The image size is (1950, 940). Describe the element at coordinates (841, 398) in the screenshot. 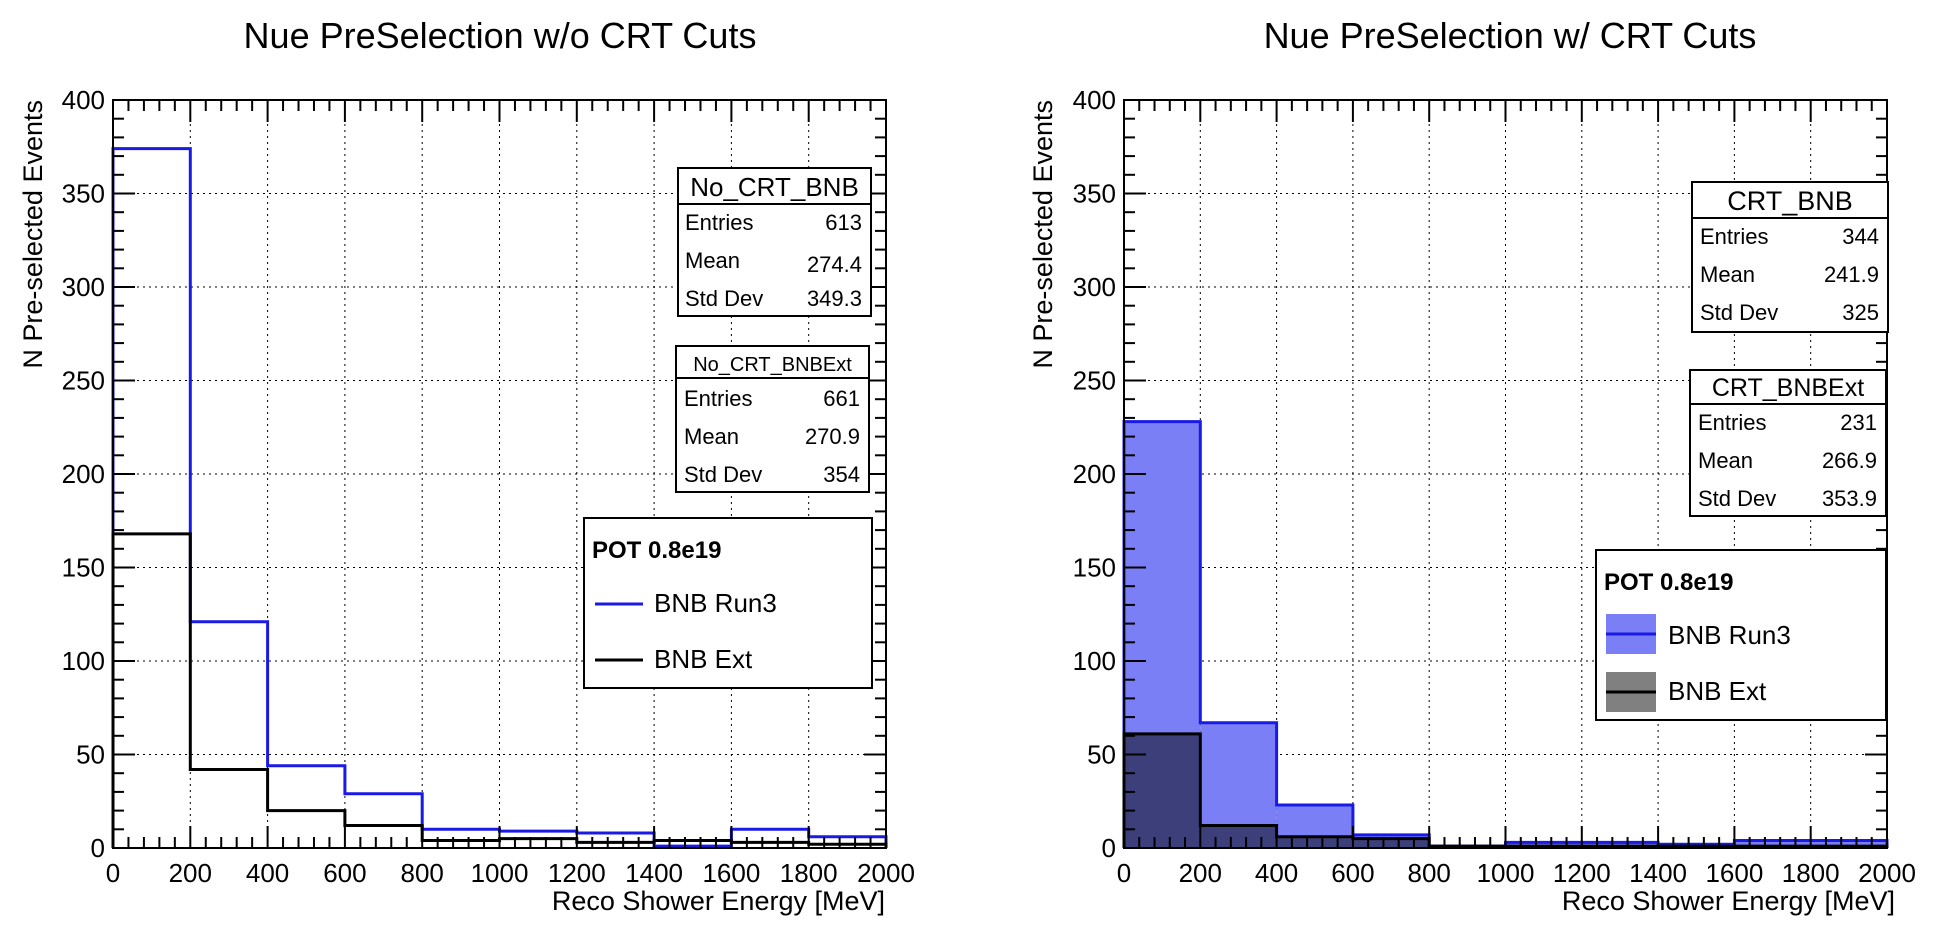

I see `stats-entries-value: 661` at that location.